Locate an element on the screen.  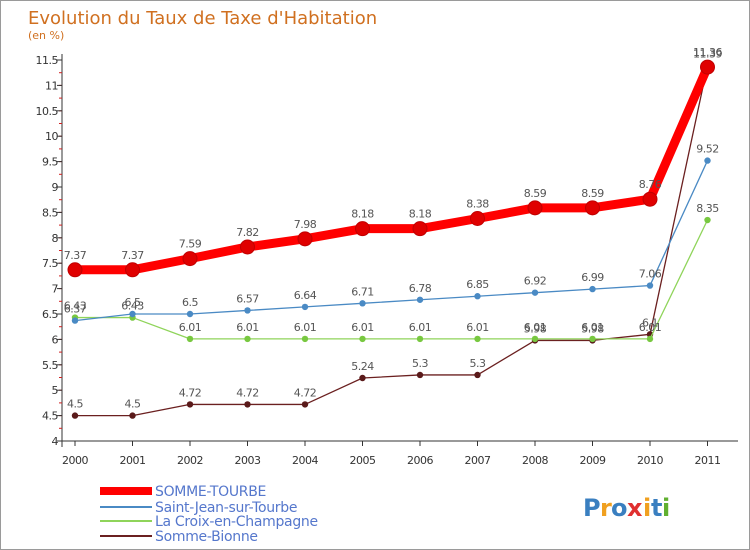
chart-title: Evolution du Taux de Taxe d'Habitation is located at coordinates (202, 18).